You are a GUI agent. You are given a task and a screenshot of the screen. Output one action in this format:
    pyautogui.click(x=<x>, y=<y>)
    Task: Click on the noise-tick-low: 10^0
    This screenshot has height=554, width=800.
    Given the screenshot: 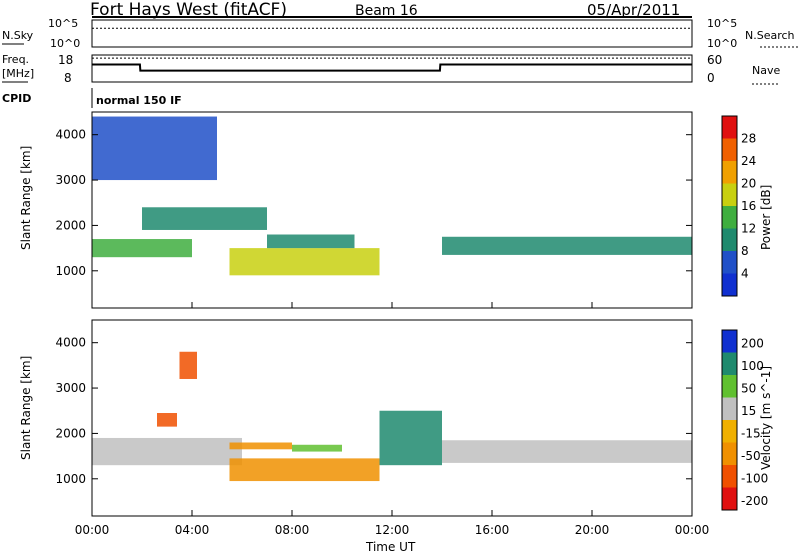 What is the action you would take?
    pyautogui.click(x=65, y=43)
    